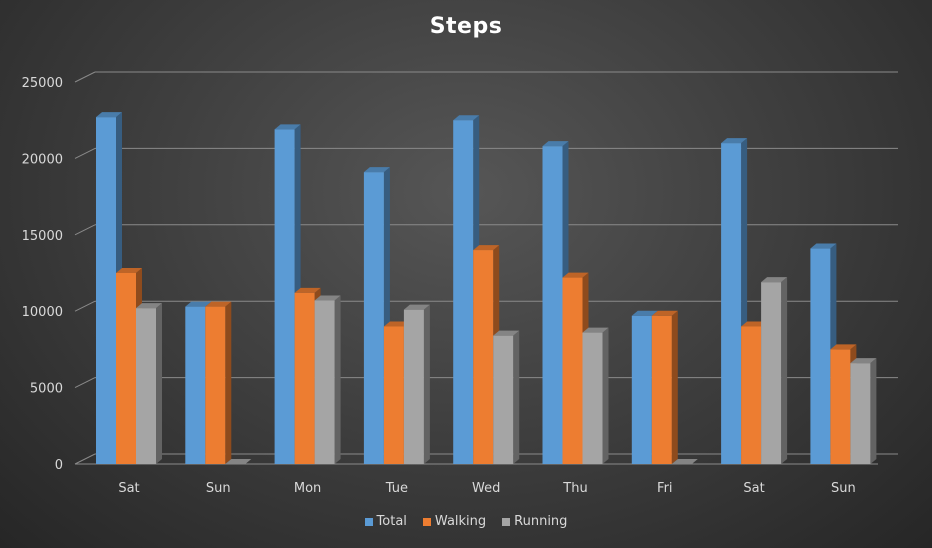 The height and width of the screenshot is (548, 932). What do you see at coordinates (368, 521) in the screenshot?
I see `legend-swatch-total` at bounding box center [368, 521].